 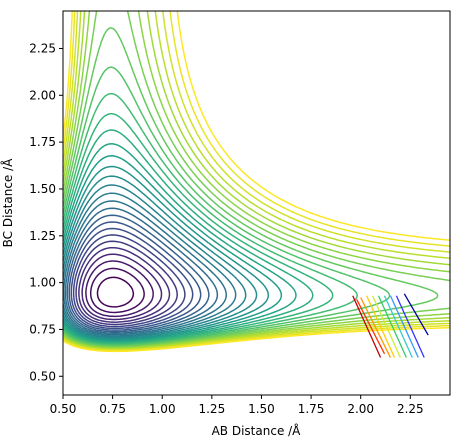 I want to click on y-tick-label: 1.25, so click(x=42, y=236).